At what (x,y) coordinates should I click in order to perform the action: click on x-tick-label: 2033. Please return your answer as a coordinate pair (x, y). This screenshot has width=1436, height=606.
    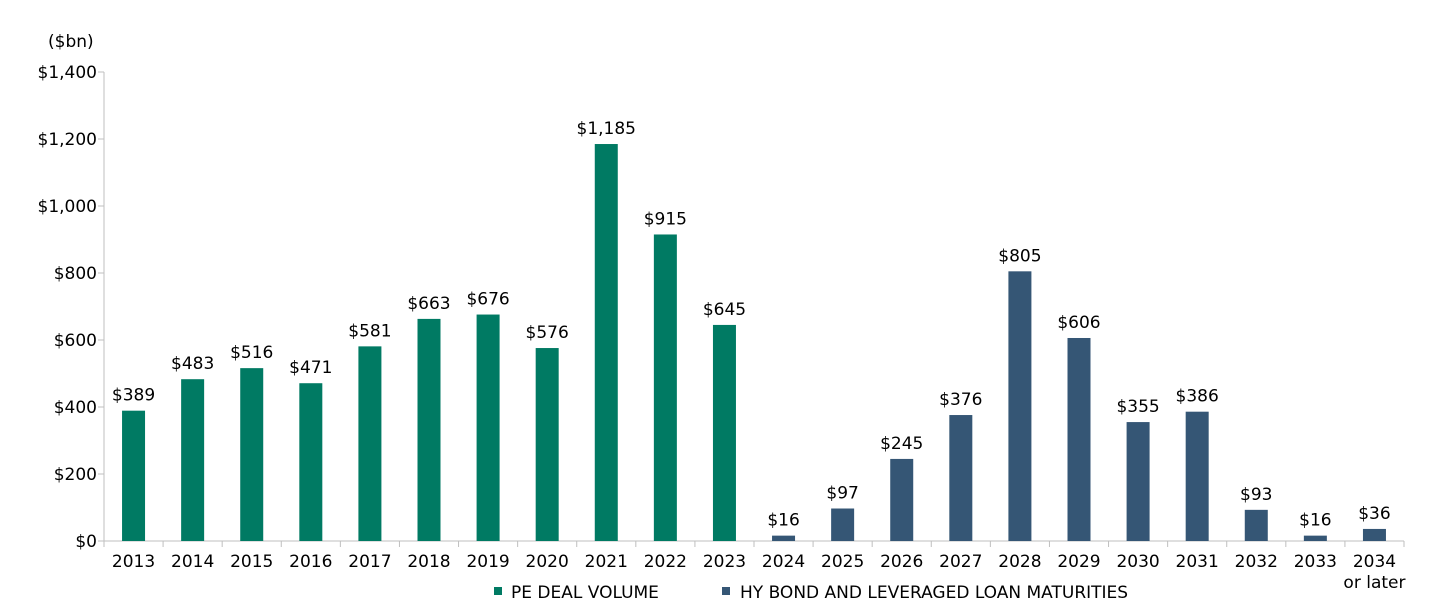
    Looking at the image, I should click on (1315, 562).